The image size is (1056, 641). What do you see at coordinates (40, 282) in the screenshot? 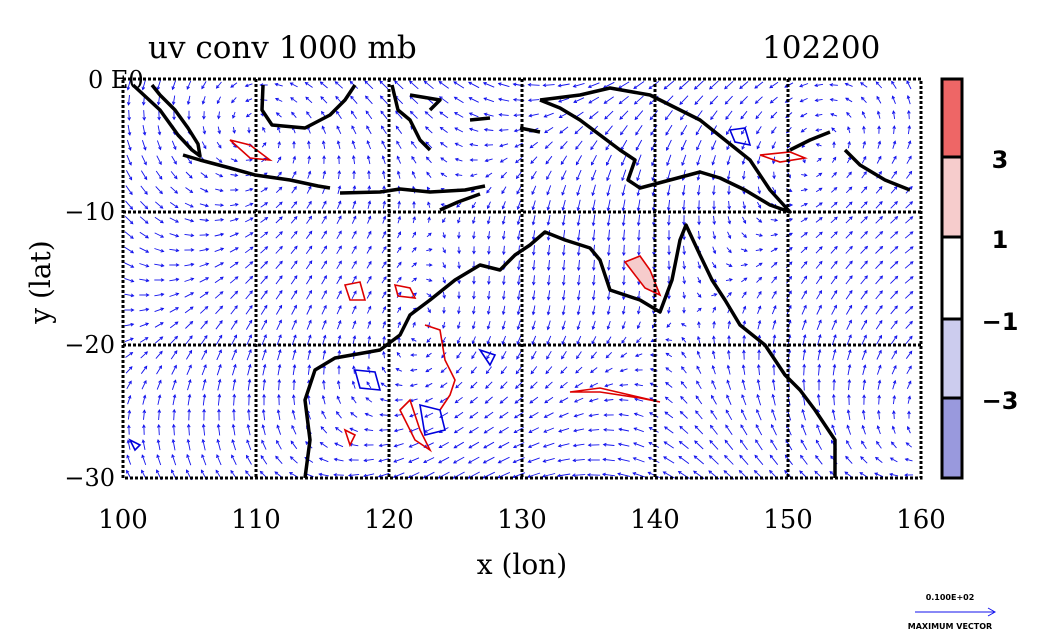
I see `y-axis-label: y (lat)` at bounding box center [40, 282].